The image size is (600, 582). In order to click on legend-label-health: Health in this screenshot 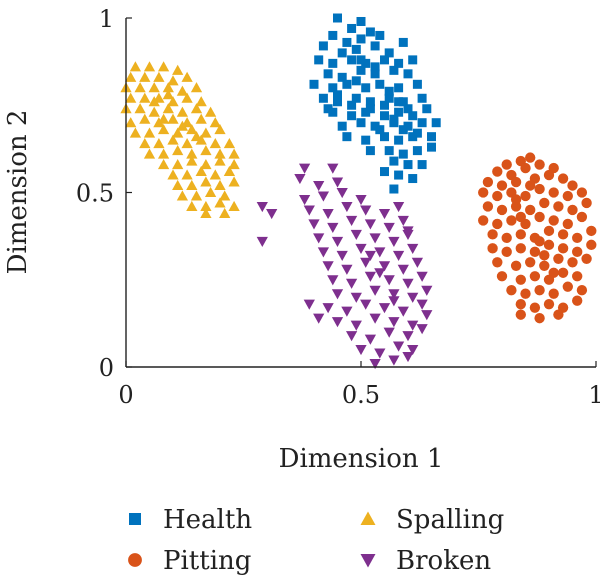, I will do `click(207, 520)`.